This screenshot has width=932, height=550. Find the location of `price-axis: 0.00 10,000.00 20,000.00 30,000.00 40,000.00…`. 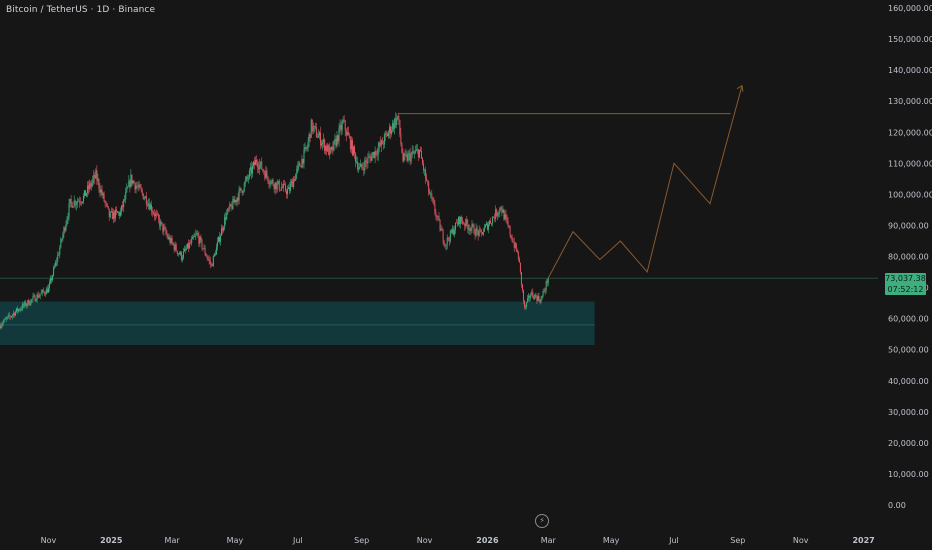

price-axis: 0.00 10,000.00 20,000.00 30,000.00 40,000.00… is located at coordinates (910, 257).